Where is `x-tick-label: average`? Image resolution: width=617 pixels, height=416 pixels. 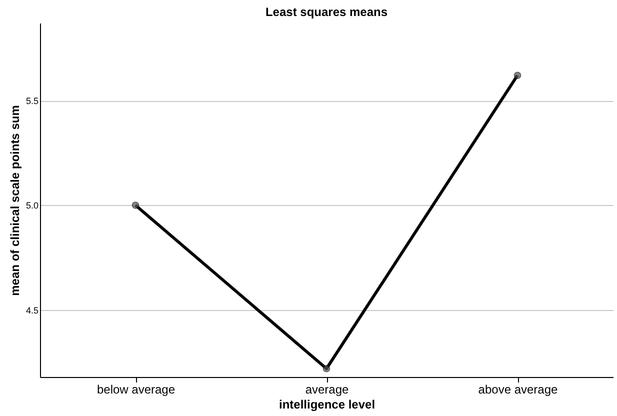
x-tick-label: average is located at coordinates (327, 389).